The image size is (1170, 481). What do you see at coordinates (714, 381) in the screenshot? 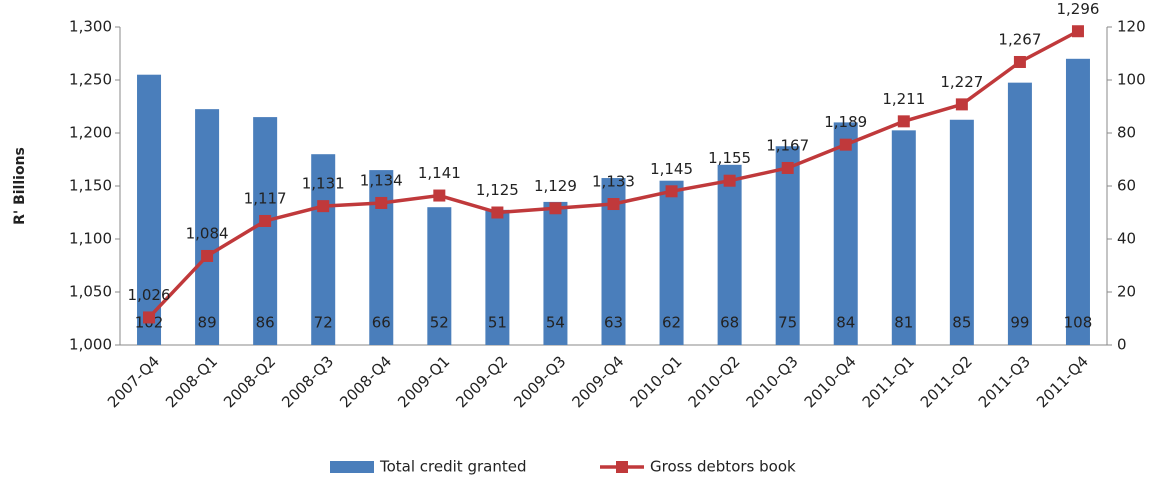
I see `x-tick-label: 2010-Q2` at bounding box center [714, 381].